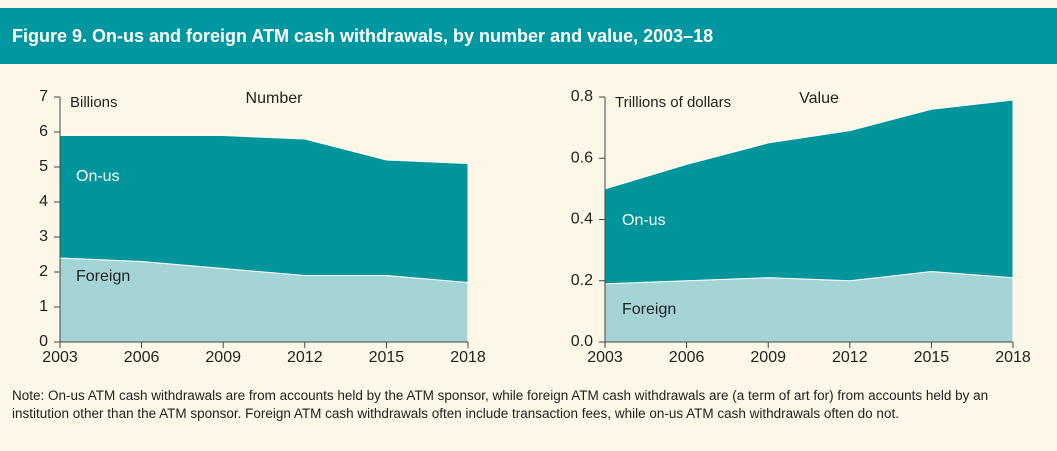 The height and width of the screenshot is (451, 1057). I want to click on chart-subtitle: Number, so click(275, 98).